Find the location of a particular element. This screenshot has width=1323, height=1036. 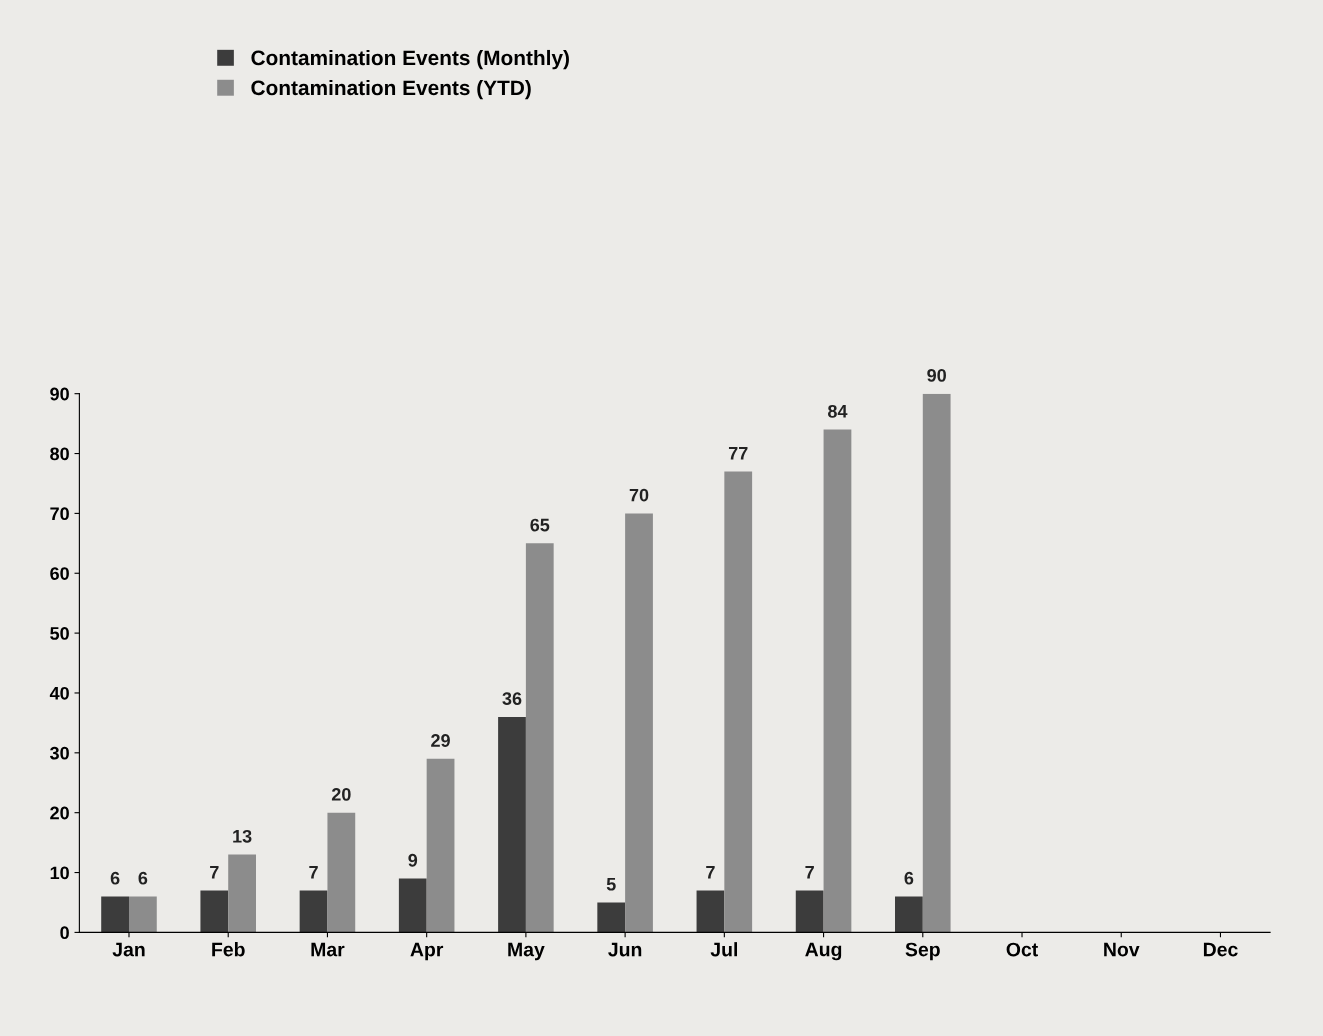

legend-label: Contamination Events (Monthly) is located at coordinates (410, 59).